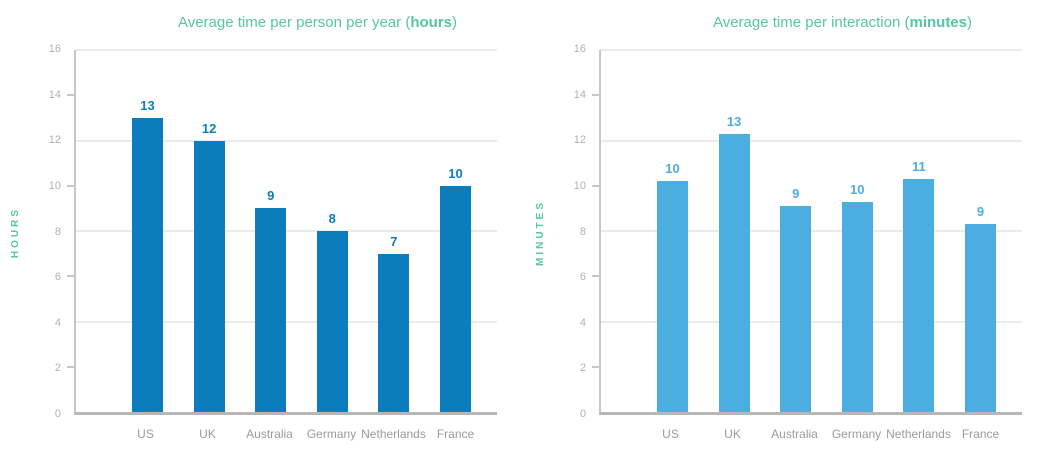  I want to click on bar-value-label: 7, so click(394, 241).